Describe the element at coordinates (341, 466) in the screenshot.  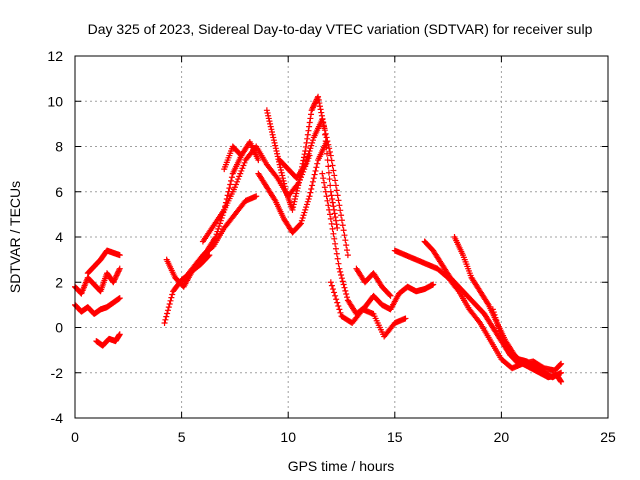
I see `x-axis-title: GPS time / hours` at that location.